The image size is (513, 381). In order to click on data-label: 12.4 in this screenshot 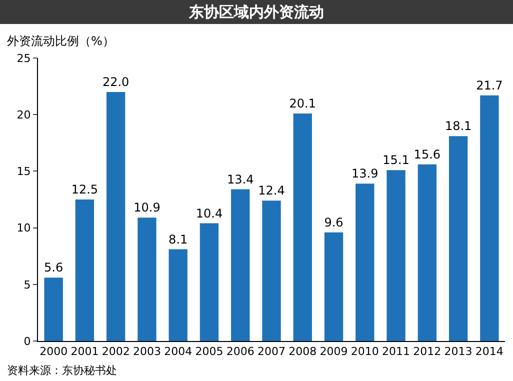, I will do `click(271, 191)`.